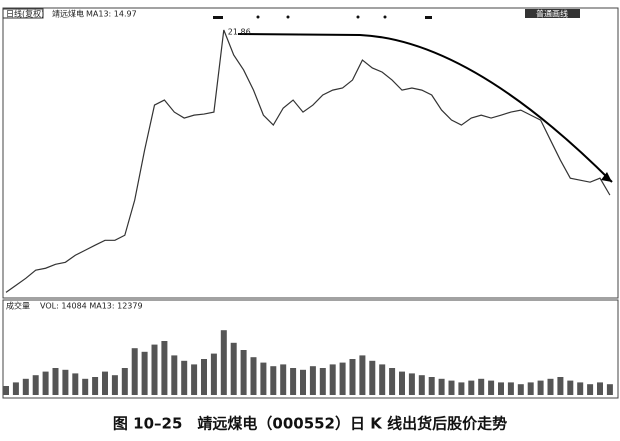 The height and width of the screenshot is (441, 620). What do you see at coordinates (239, 31) in the screenshot?
I see `peak-label: 21.86` at bounding box center [239, 31].